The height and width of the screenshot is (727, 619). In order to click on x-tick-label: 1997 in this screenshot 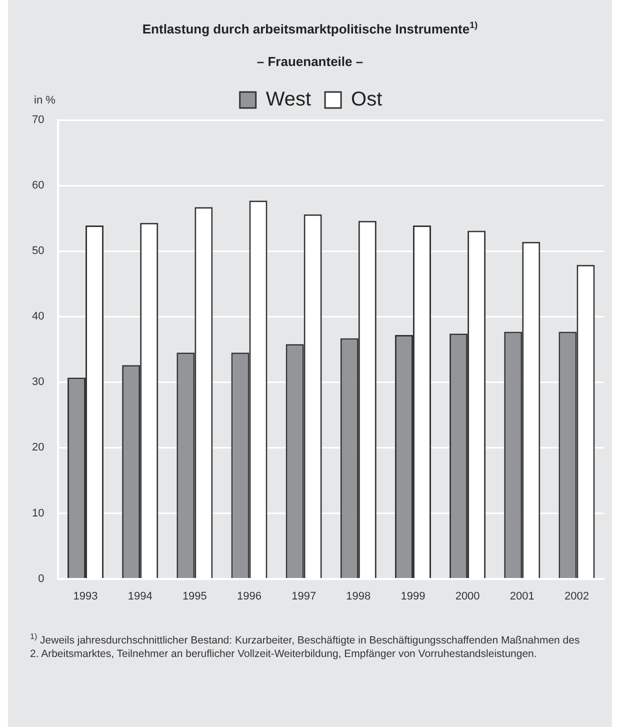, I will do `click(304, 596)`.